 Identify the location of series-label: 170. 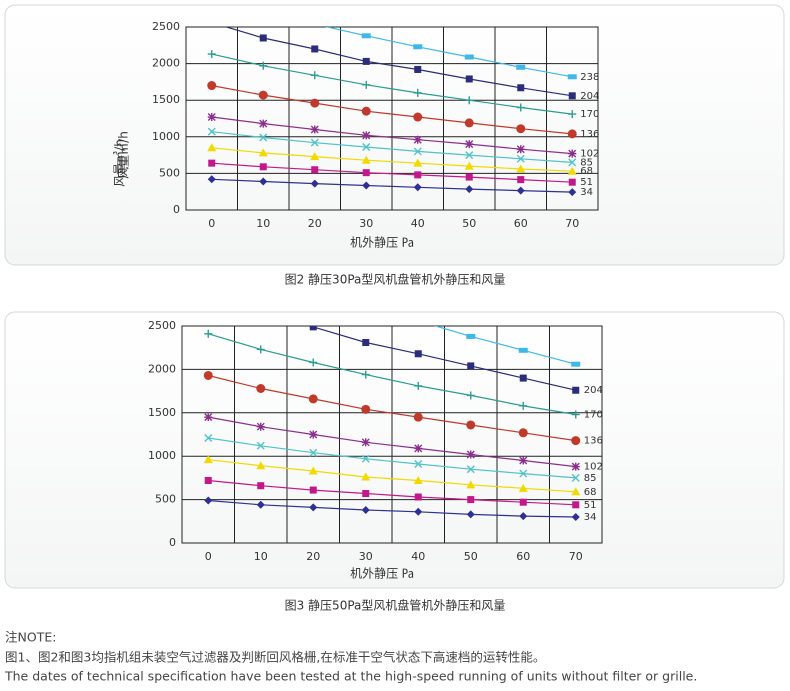
(589, 114).